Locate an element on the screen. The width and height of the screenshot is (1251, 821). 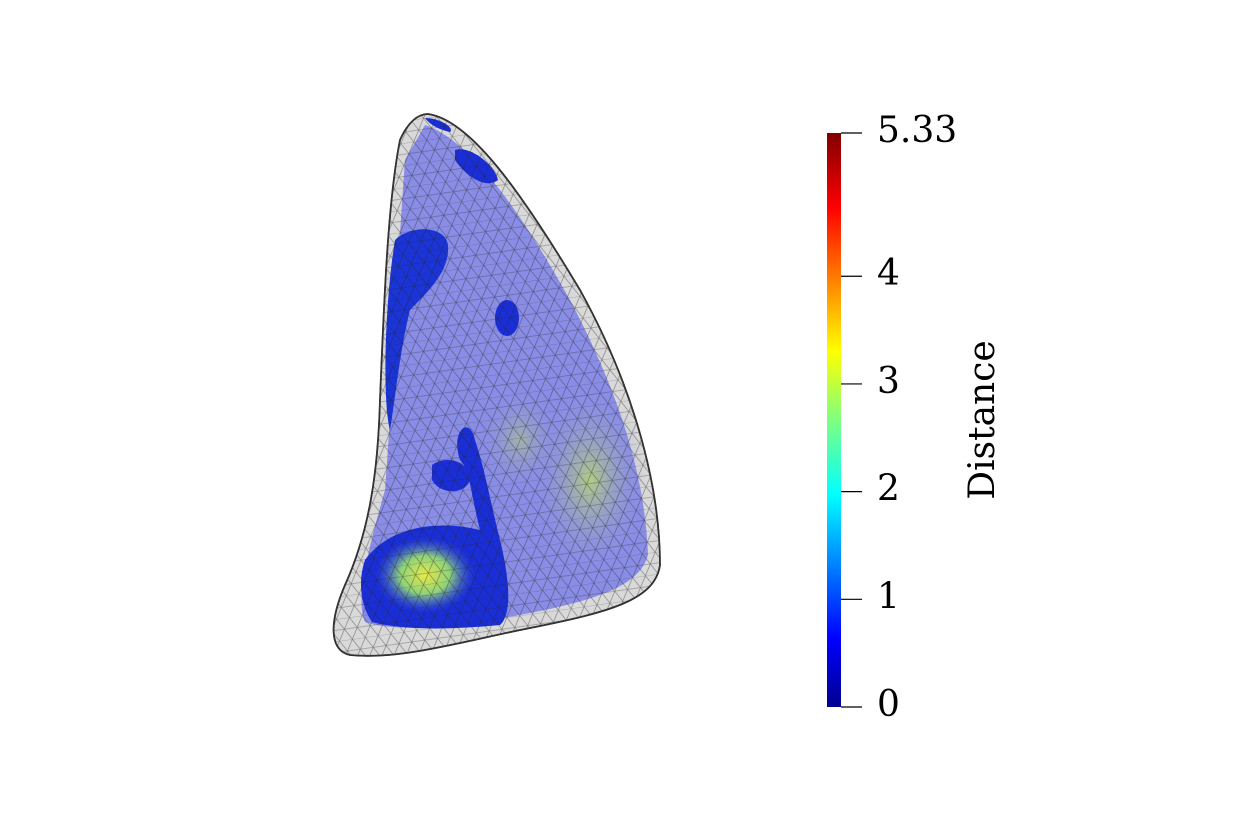
tick-label: 0 is located at coordinates (888, 704).